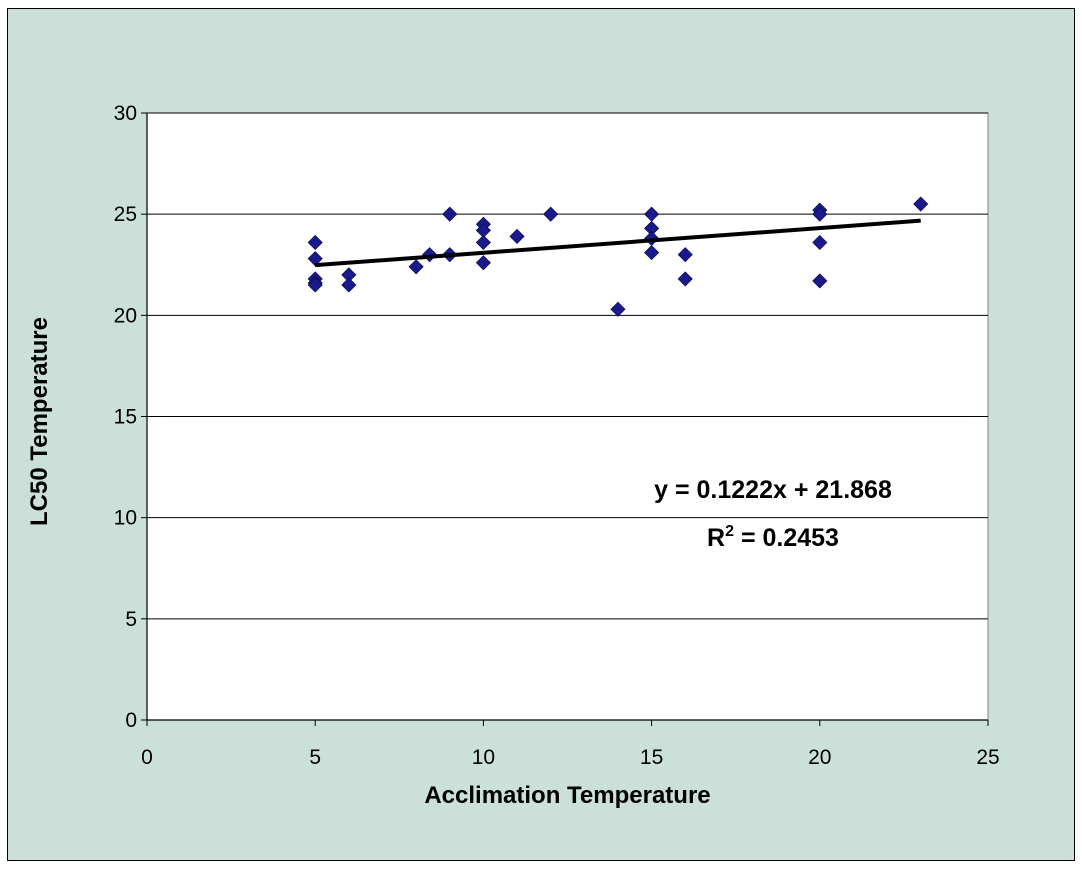 This screenshot has height=869, width=1082. Describe the element at coordinates (729, 531) in the screenshot. I see `r-squared-superscript: 2` at that location.